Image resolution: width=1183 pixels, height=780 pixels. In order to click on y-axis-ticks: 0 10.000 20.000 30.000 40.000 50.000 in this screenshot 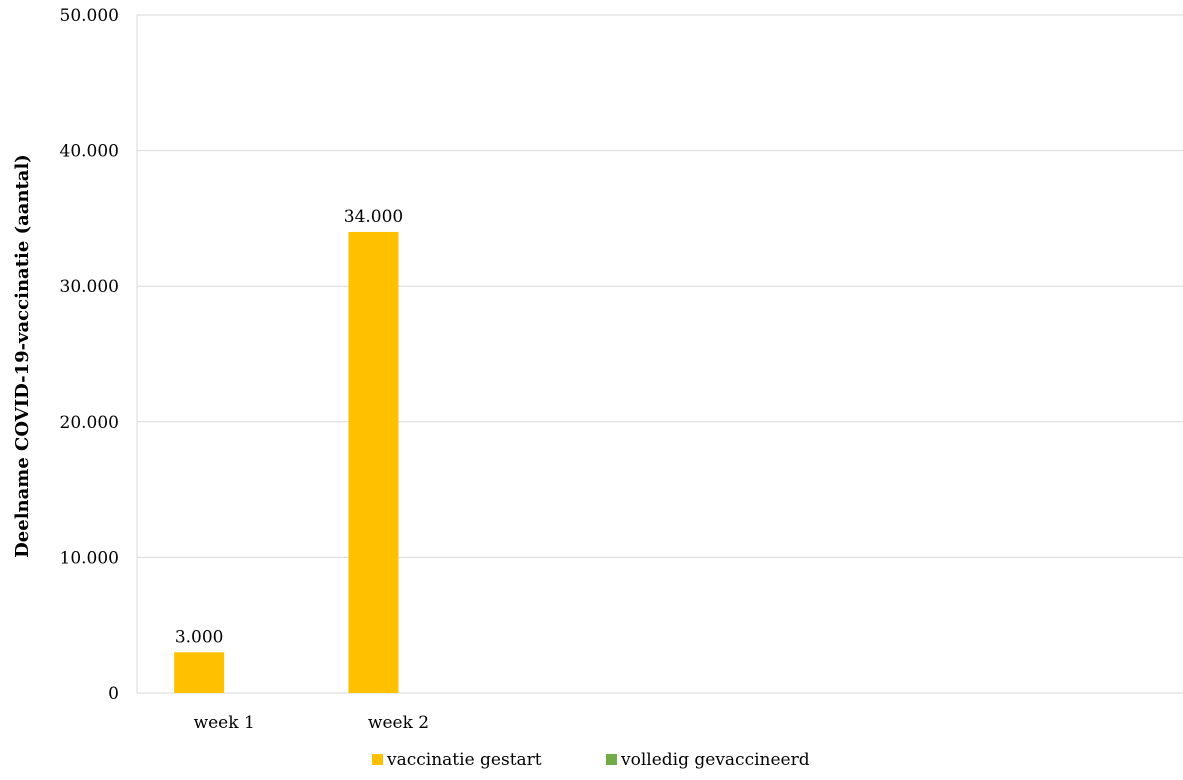, I will do `click(89, 355)`.